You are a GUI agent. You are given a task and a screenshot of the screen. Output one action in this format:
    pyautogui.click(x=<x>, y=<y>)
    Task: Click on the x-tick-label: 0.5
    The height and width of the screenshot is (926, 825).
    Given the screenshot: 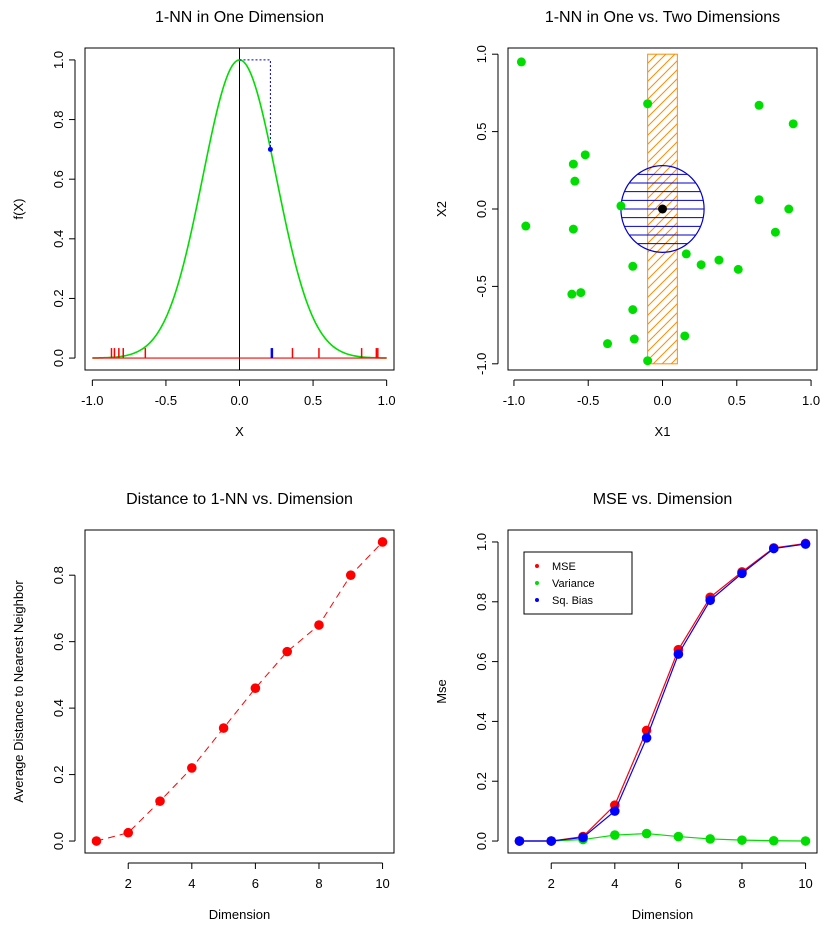 What is the action you would take?
    pyautogui.click(x=737, y=400)
    